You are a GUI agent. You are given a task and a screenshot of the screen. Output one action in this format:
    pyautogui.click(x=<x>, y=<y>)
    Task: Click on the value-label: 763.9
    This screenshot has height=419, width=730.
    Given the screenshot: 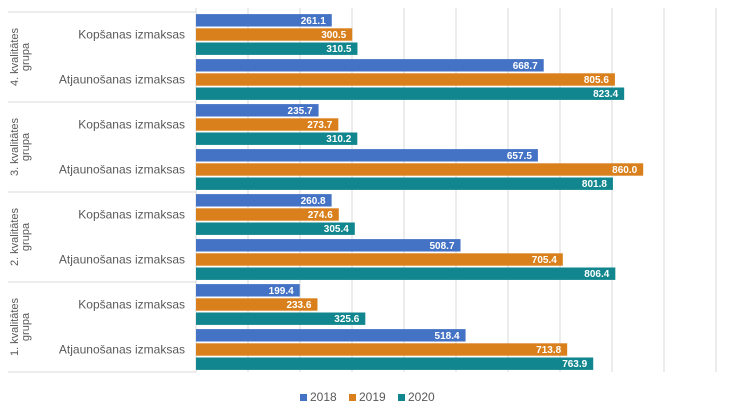 What is the action you would take?
    pyautogui.click(x=574, y=364)
    